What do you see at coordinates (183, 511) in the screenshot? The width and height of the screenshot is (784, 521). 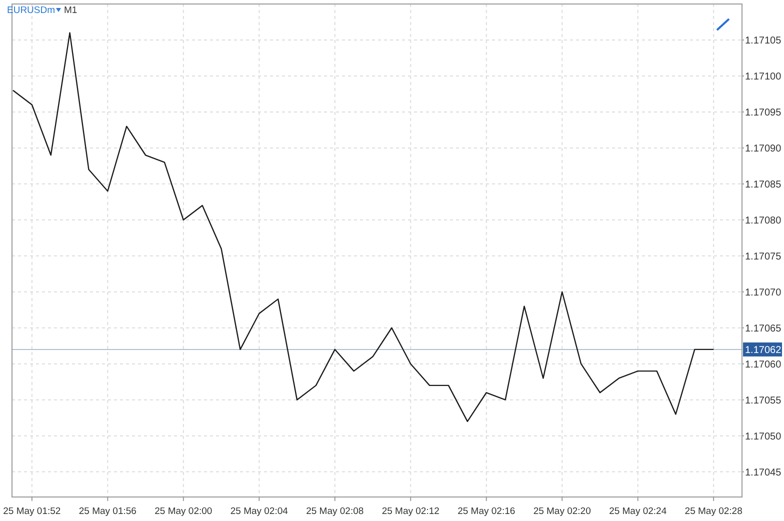 I see `x-tick-label: 25 May 02:00` at bounding box center [183, 511].